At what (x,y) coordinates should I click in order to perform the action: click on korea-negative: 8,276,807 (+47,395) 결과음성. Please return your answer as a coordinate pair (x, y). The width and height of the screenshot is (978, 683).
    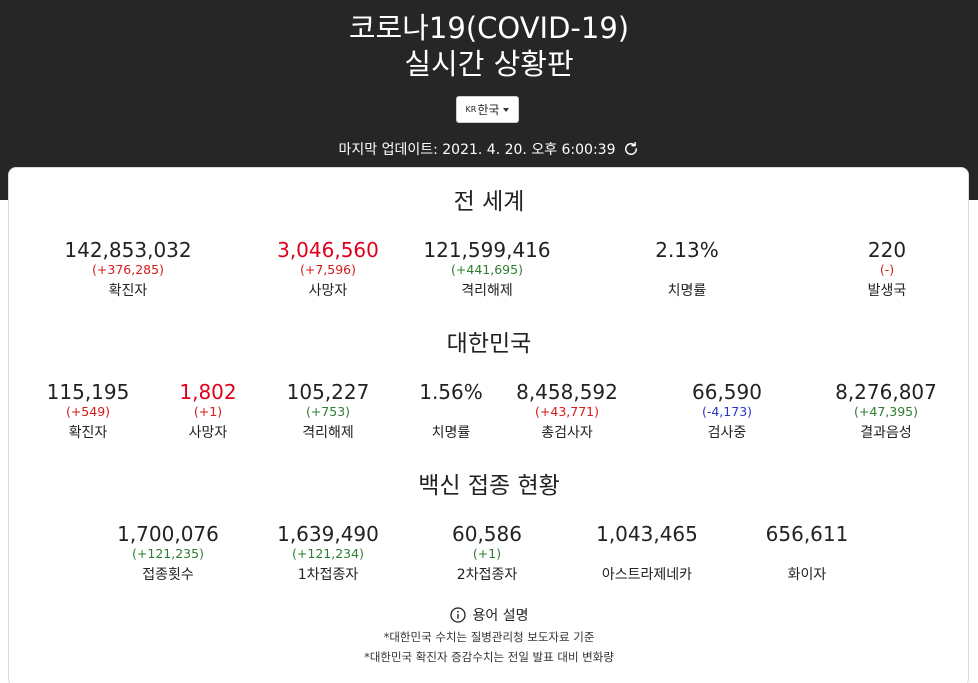
    Looking at the image, I should click on (886, 411).